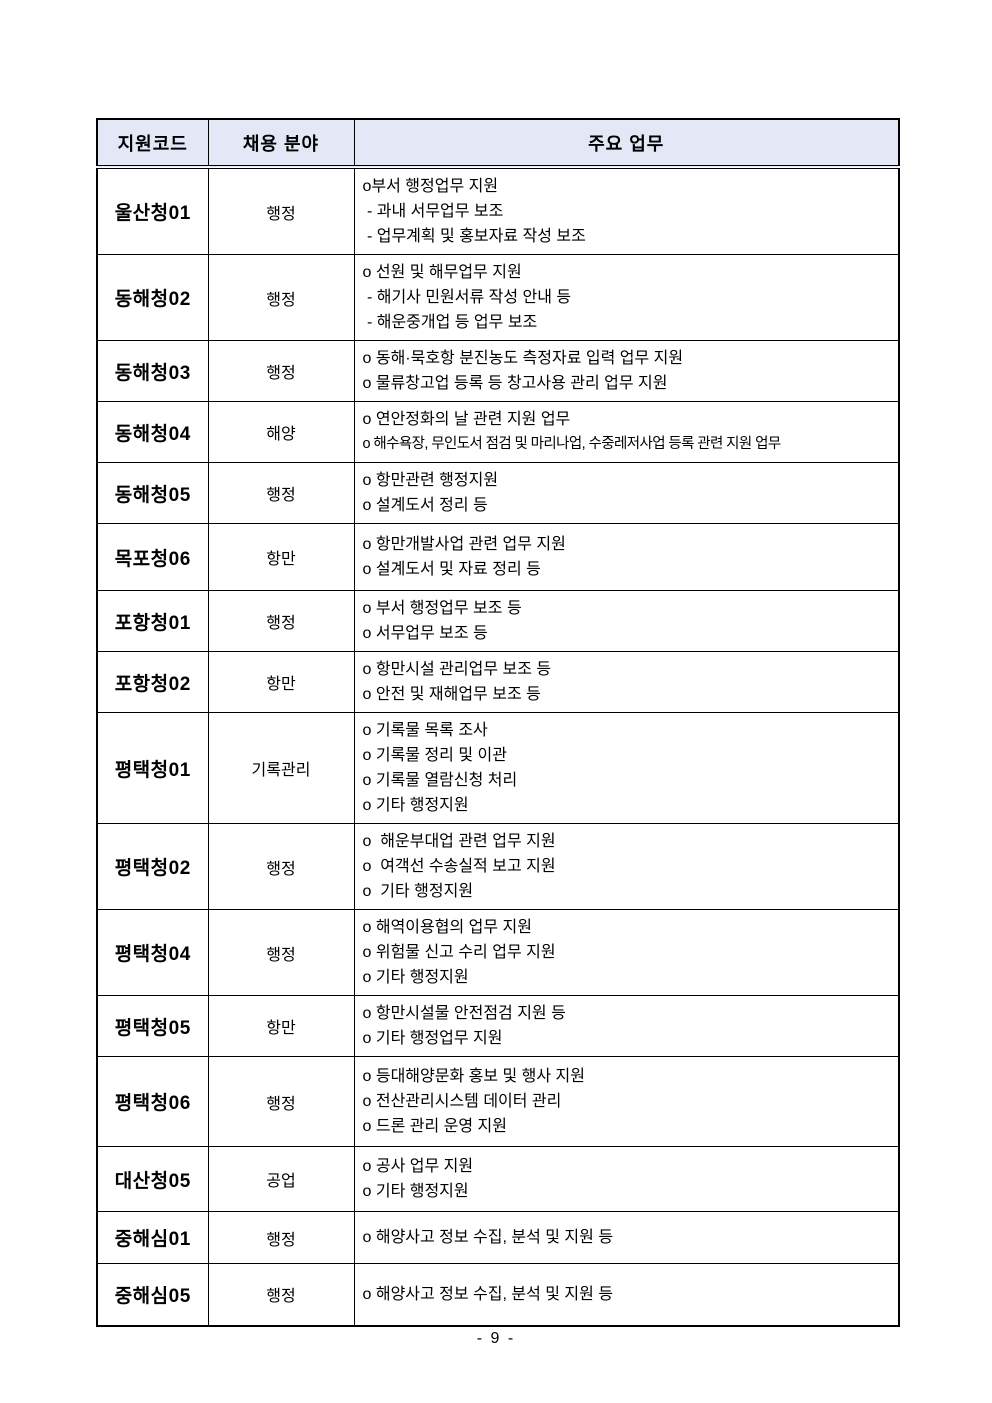 Image resolution: width=992 pixels, height=1403 pixels. What do you see at coordinates (451, 569) in the screenshot?
I see `duty-line: o 설계도서 및 자료 정리 등` at bounding box center [451, 569].